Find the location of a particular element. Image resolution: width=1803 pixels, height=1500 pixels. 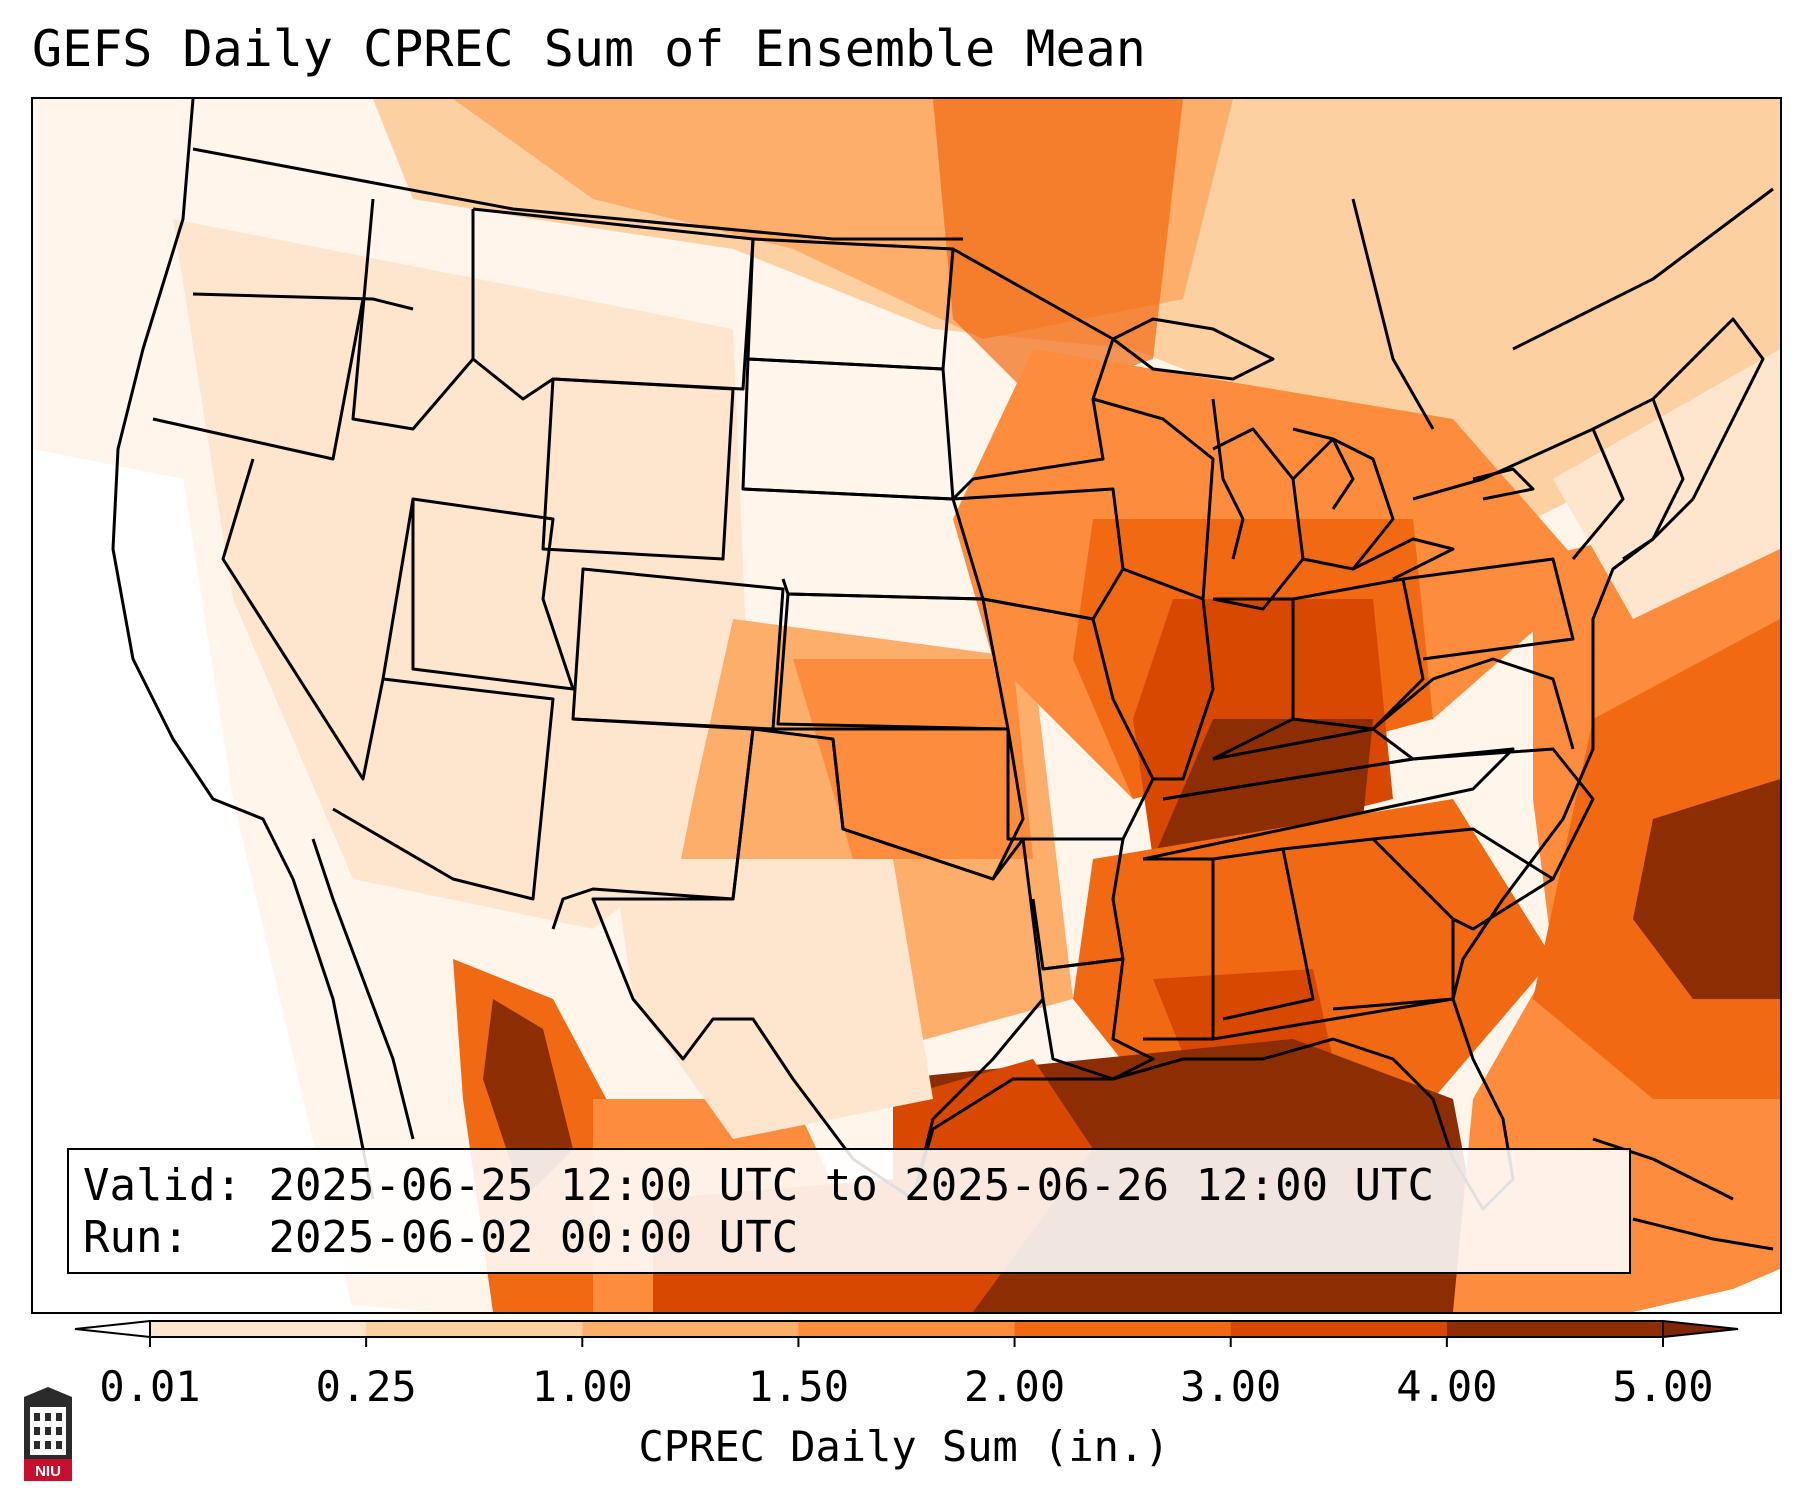

colorbar is located at coordinates (906, 1333).